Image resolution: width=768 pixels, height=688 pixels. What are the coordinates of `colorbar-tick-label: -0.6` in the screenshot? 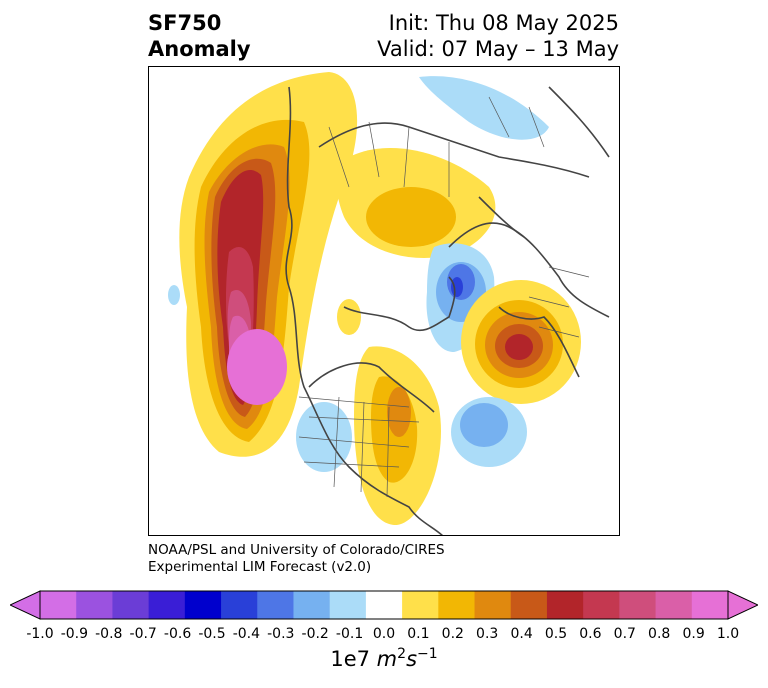 It's located at (177, 634).